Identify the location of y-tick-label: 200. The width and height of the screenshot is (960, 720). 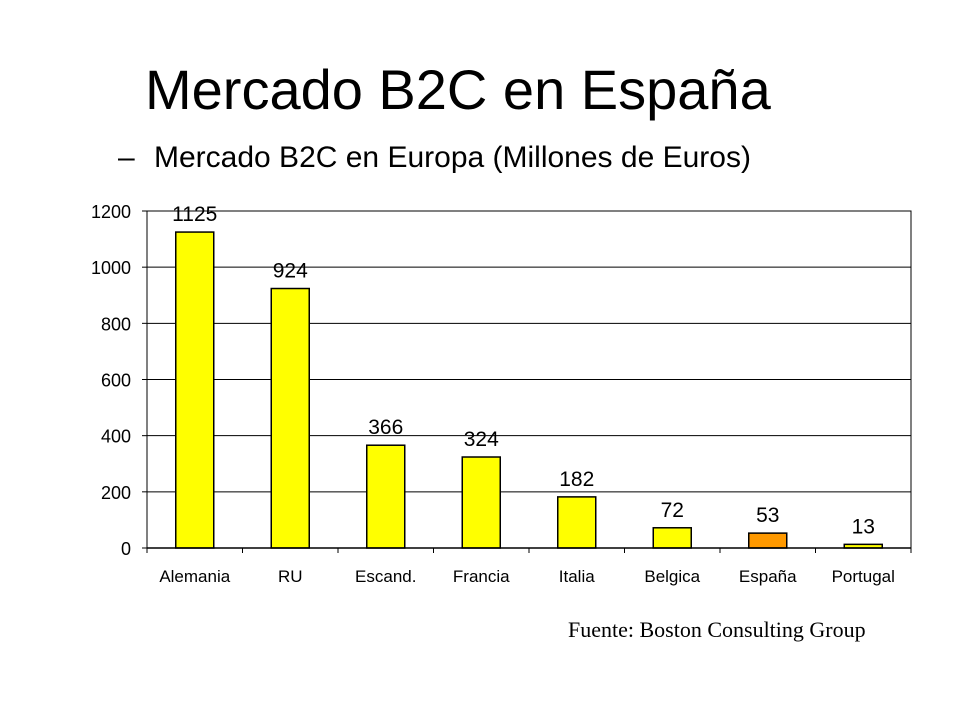
(116, 493).